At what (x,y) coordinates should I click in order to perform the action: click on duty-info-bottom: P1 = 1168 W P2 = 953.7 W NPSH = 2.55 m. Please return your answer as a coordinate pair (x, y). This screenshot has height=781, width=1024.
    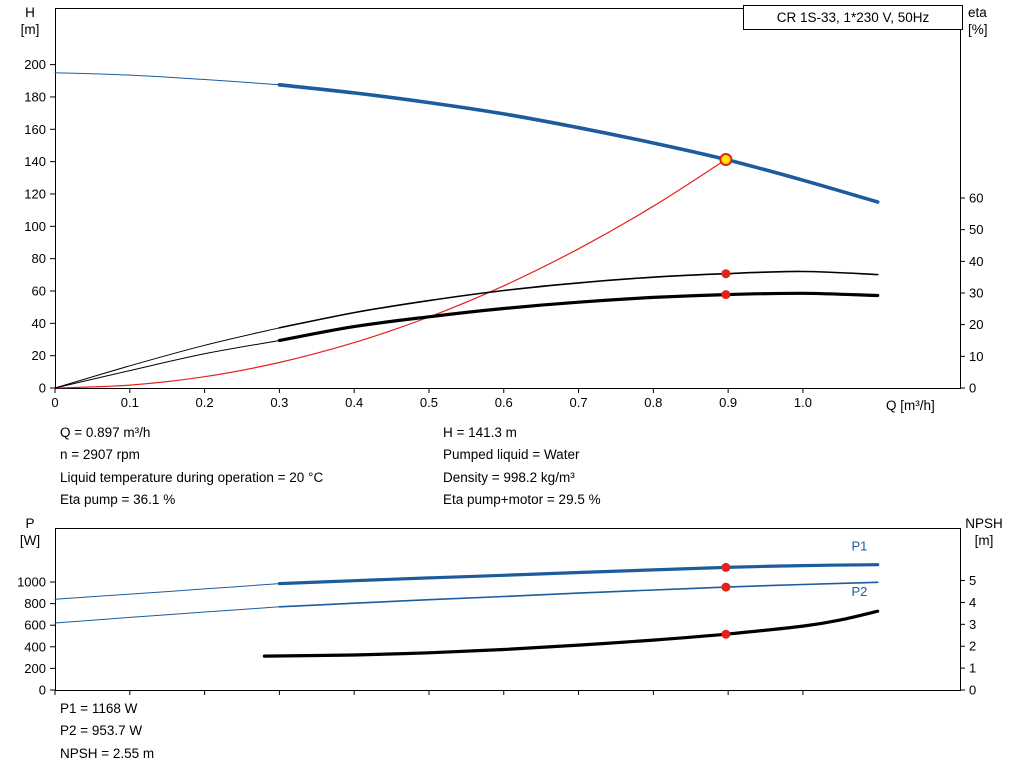
    Looking at the image, I should click on (107, 731).